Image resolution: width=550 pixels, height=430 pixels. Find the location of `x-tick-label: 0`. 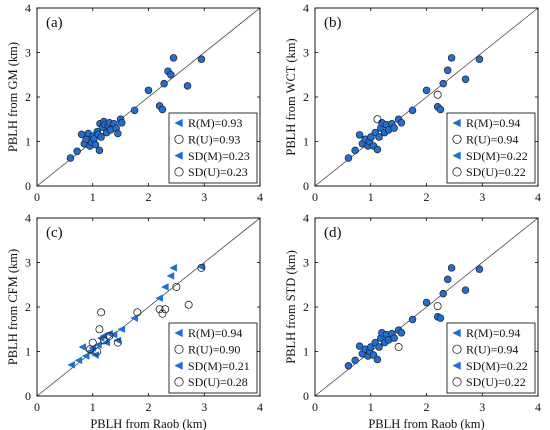

x-tick-label: 0 is located at coordinates (37, 407).